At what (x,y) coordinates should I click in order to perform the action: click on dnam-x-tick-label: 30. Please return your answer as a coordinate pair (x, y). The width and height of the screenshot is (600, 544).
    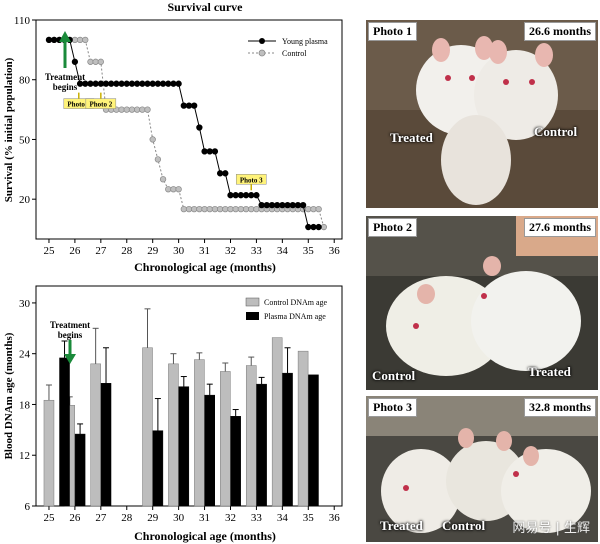
    Looking at the image, I should click on (179, 518).